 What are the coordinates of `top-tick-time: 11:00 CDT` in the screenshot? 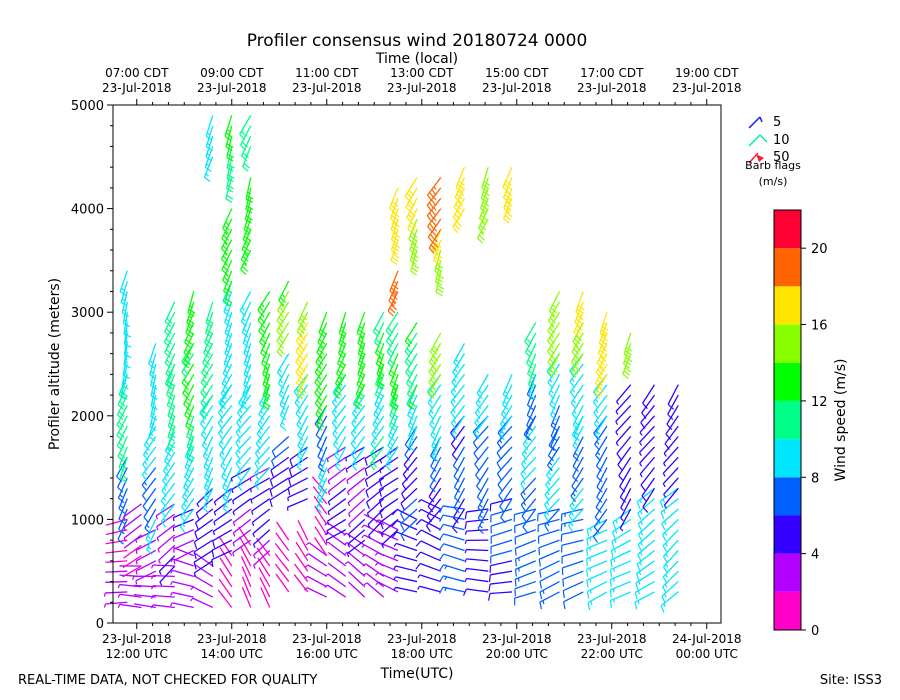 It's located at (327, 73).